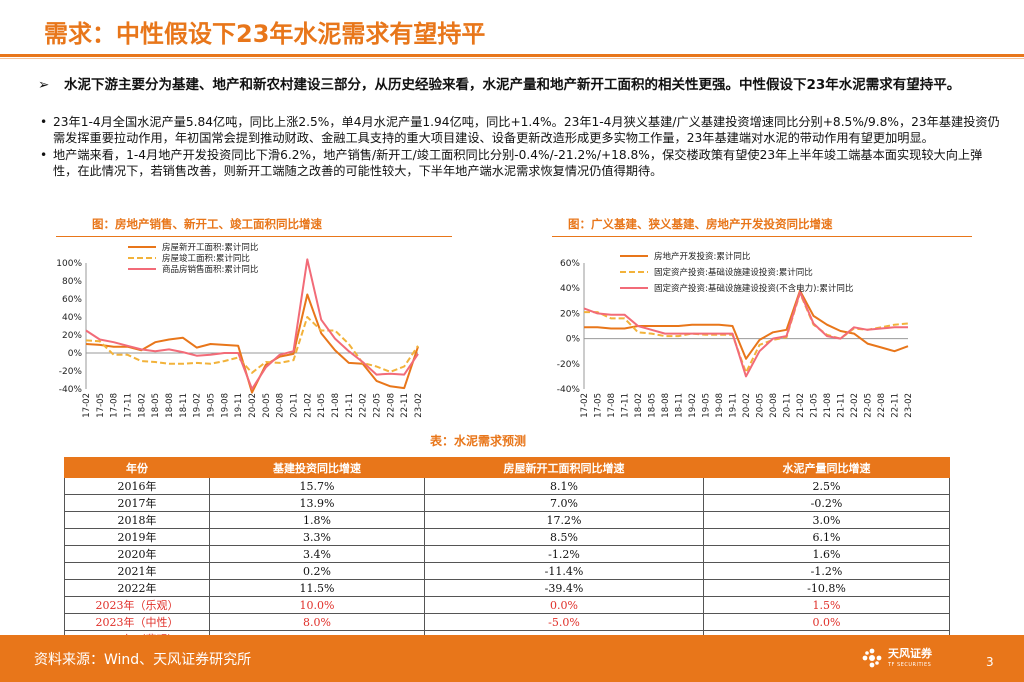  What do you see at coordinates (317, 571) in the screenshot?
I see `cell-infra: 0.2%` at bounding box center [317, 571].